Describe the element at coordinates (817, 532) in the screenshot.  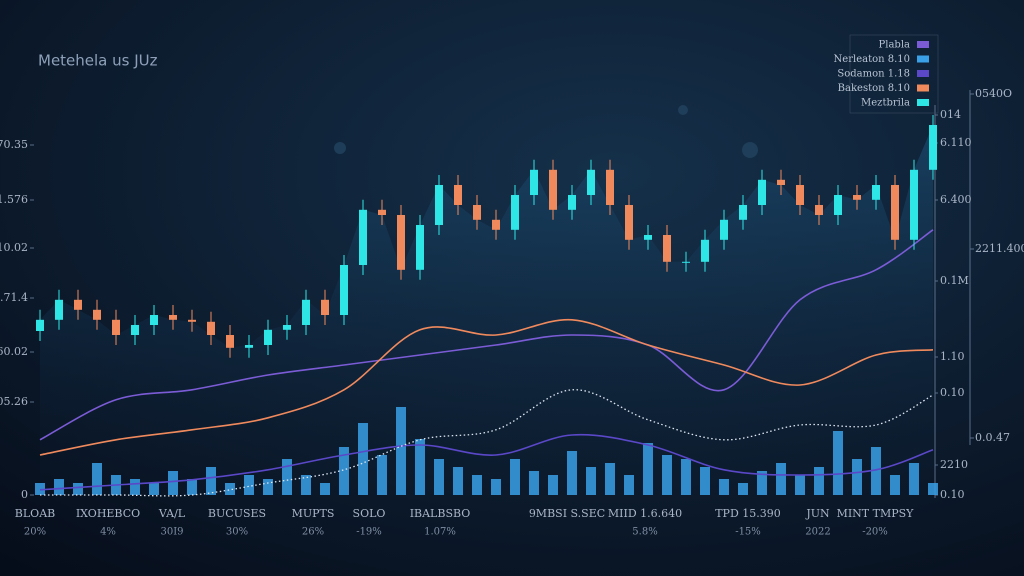
I see `x-sublabel: 2022` at that location.